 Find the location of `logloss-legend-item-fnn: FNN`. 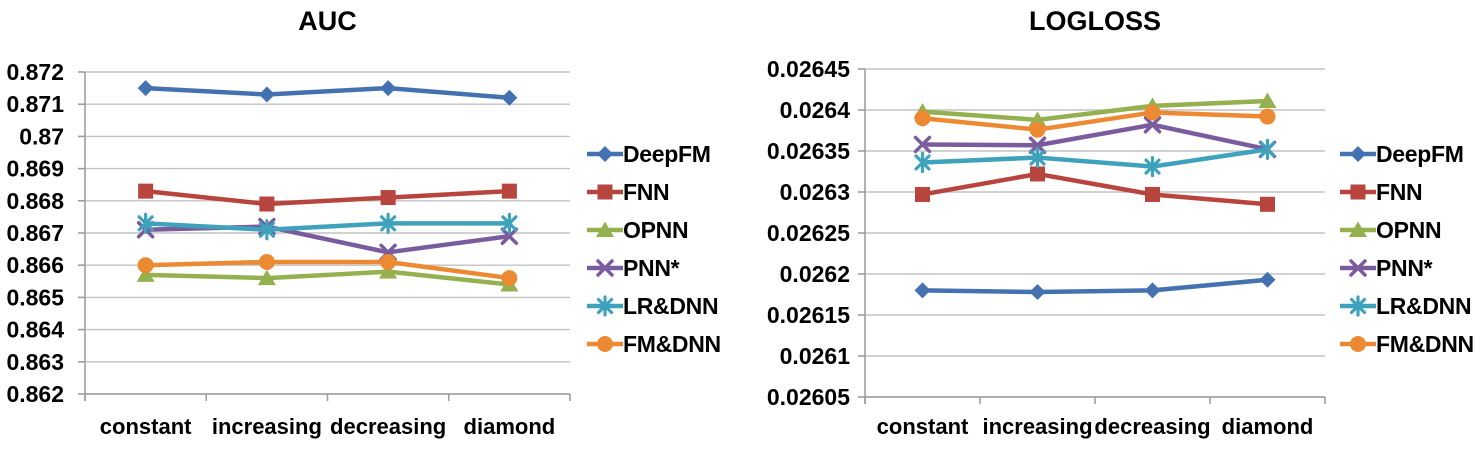

logloss-legend-item-fnn: FNN is located at coordinates (1407, 191).